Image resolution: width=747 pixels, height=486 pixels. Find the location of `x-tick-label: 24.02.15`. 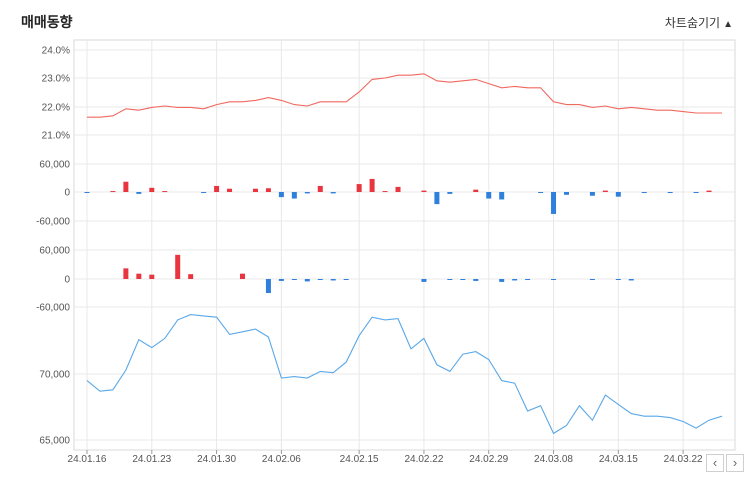

x-tick-label: 24.02.15 is located at coordinates (359, 459).